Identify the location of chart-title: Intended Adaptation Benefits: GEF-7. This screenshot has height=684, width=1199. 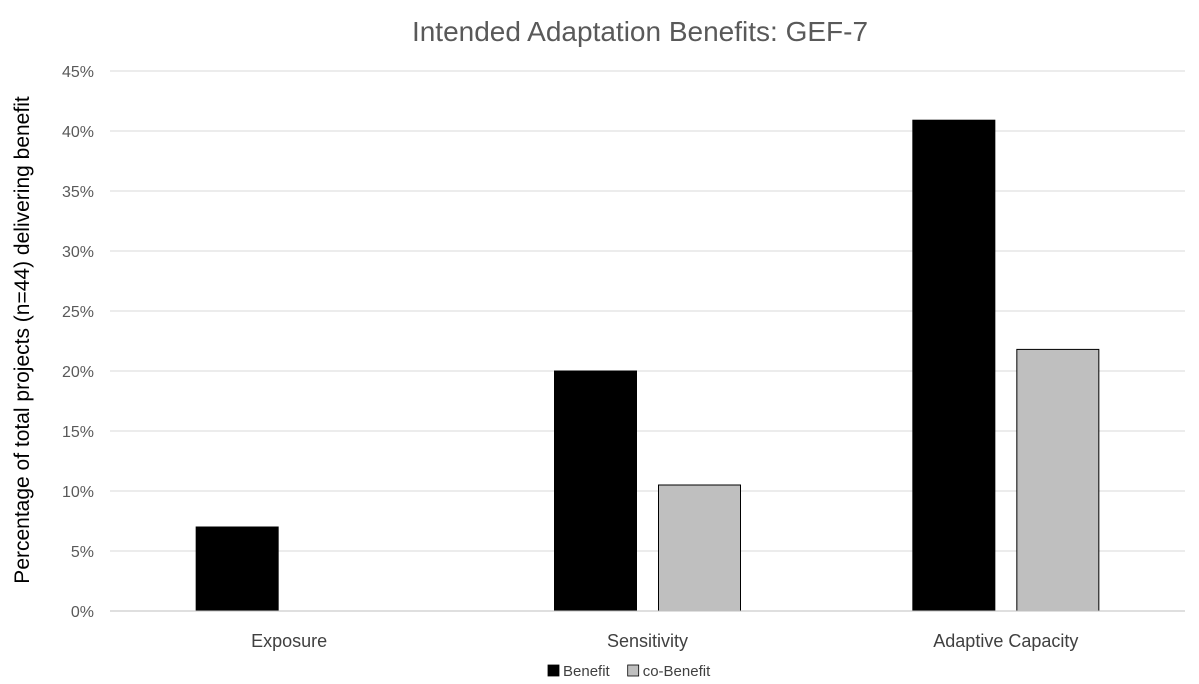
(640, 31).